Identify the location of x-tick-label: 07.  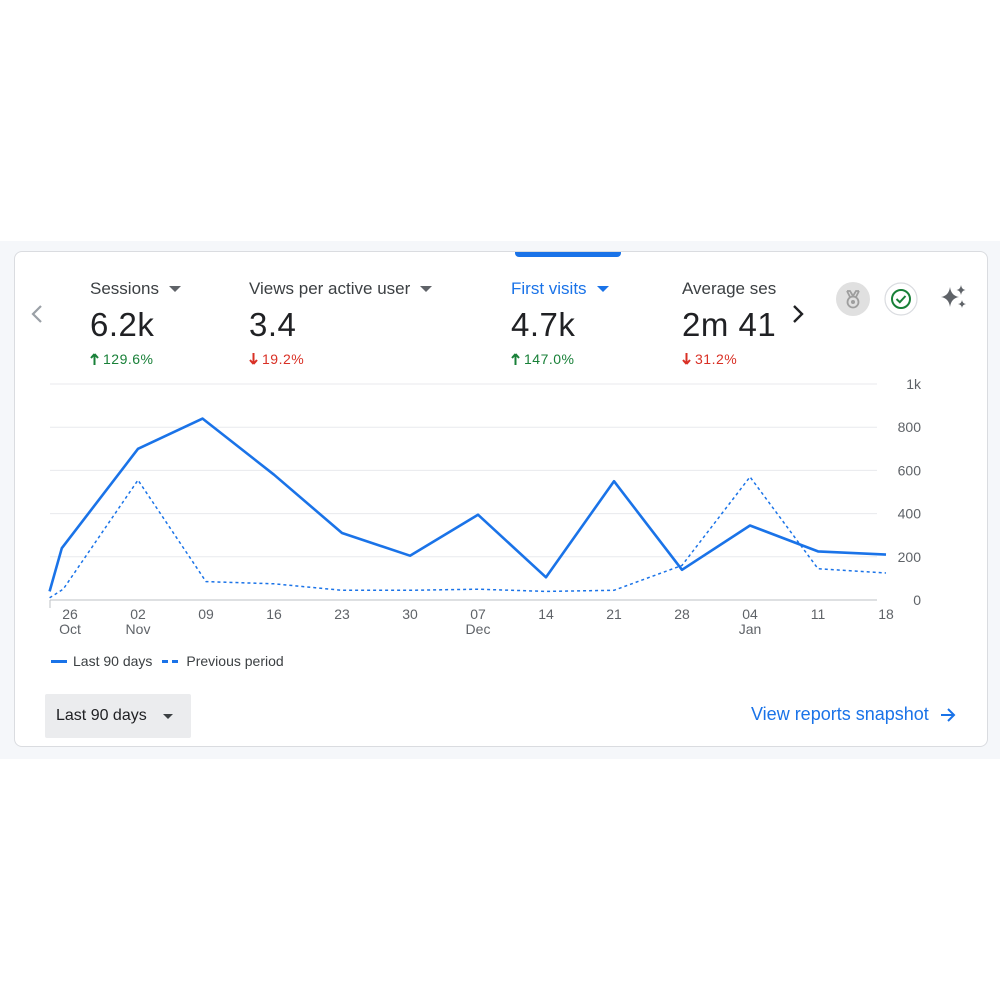
(478, 614).